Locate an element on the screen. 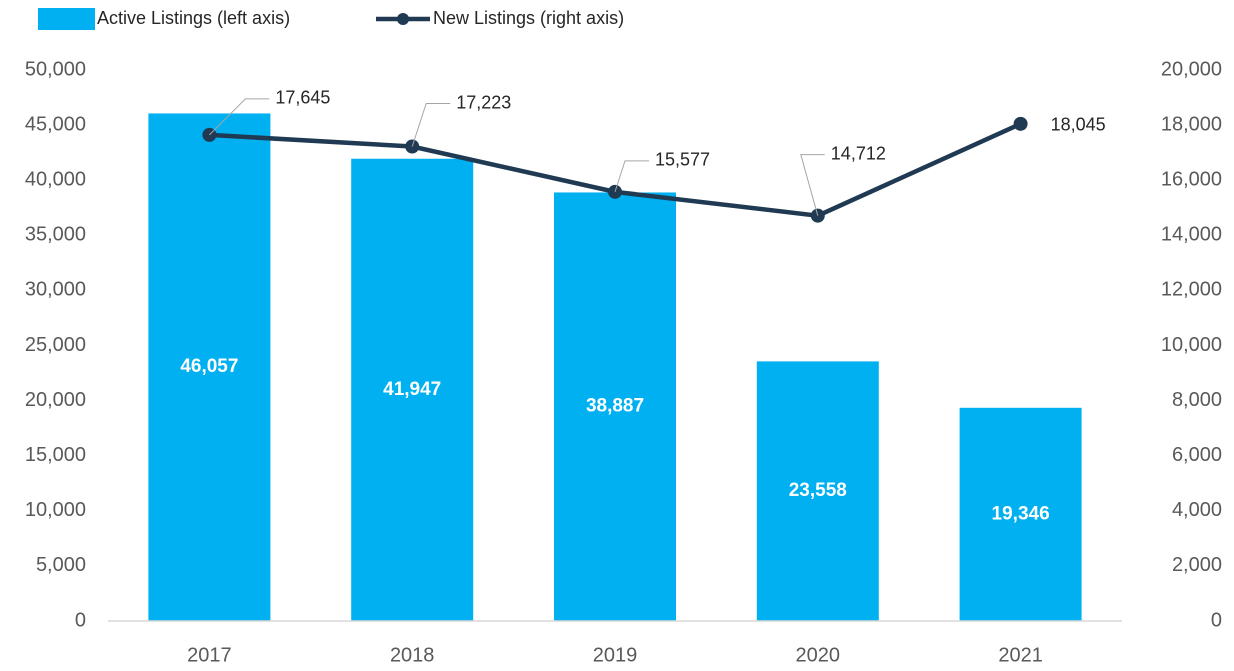 Image resolution: width=1234 pixels, height=671 pixels. line-value-label: 17,223 is located at coordinates (483, 102).